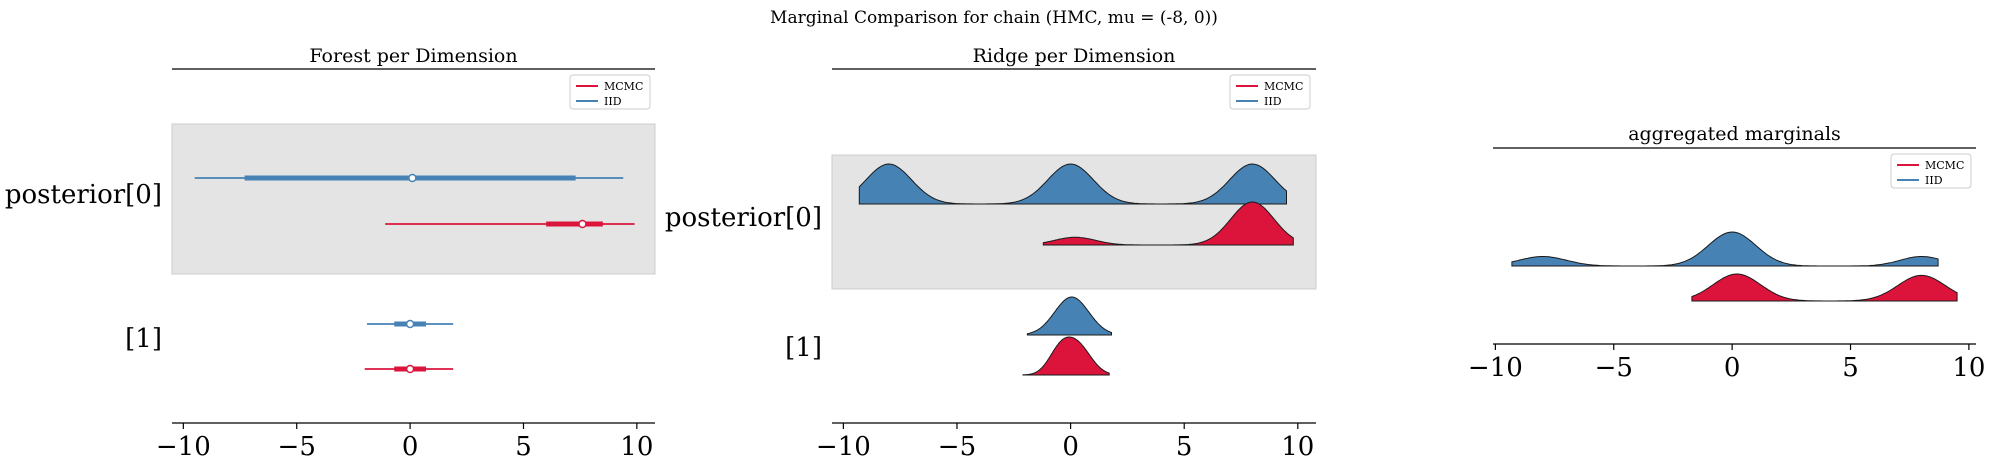  What do you see at coordinates (1734, 134) in the screenshot?
I see `panel-title: aggregated marginals` at bounding box center [1734, 134].